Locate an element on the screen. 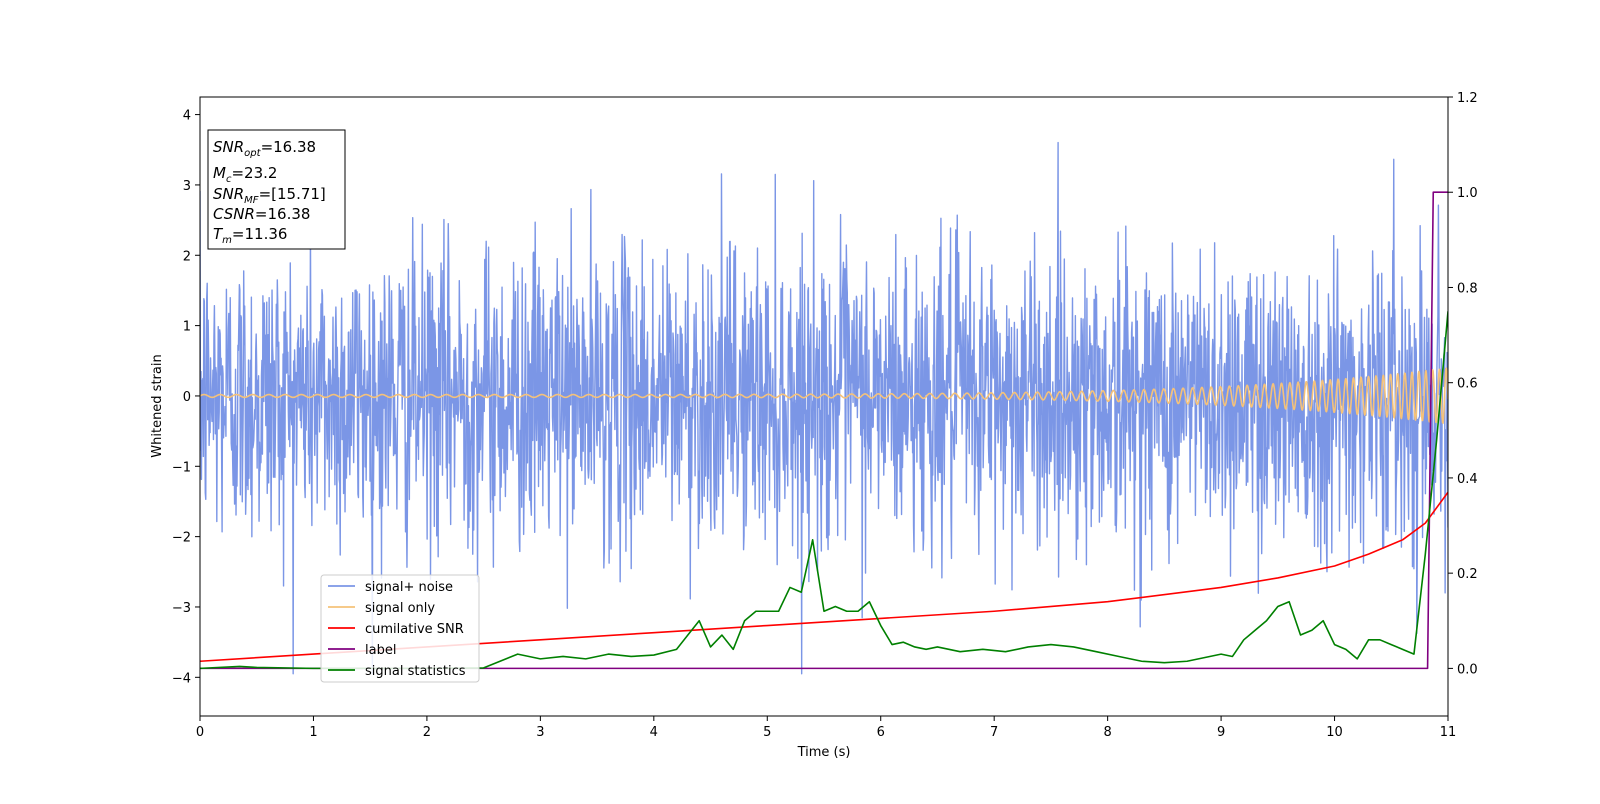 The image size is (1600, 804). left-tick-label: 1 is located at coordinates (187, 327).